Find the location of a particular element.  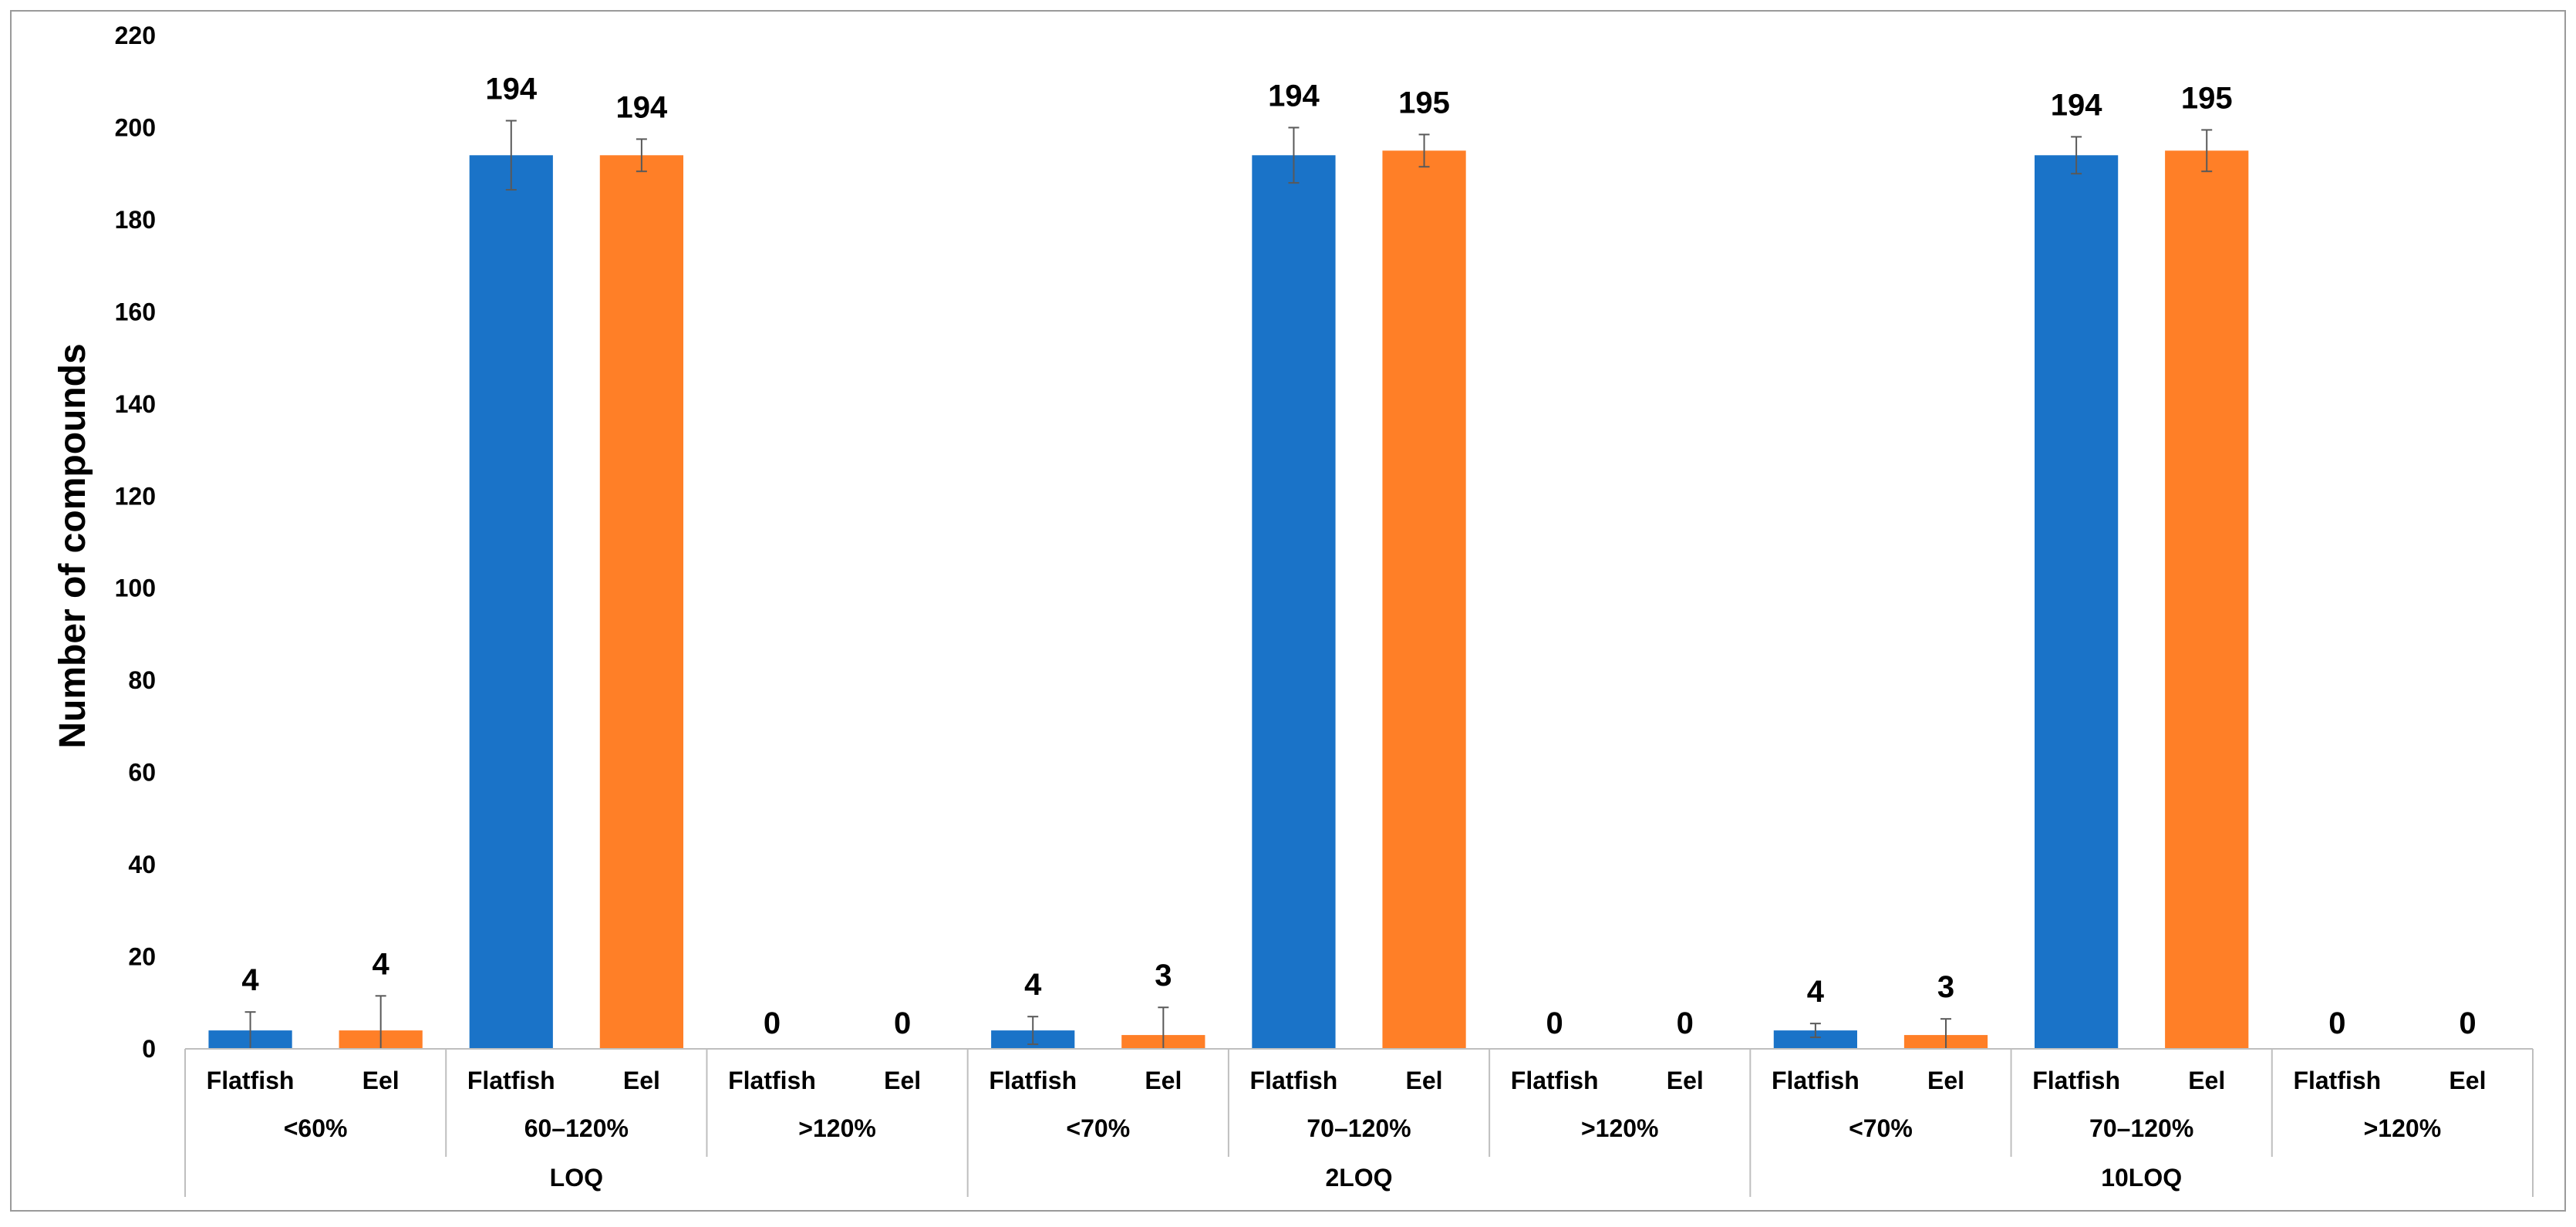

range-label-10loq-2: 70–120% is located at coordinates (2141, 1128).